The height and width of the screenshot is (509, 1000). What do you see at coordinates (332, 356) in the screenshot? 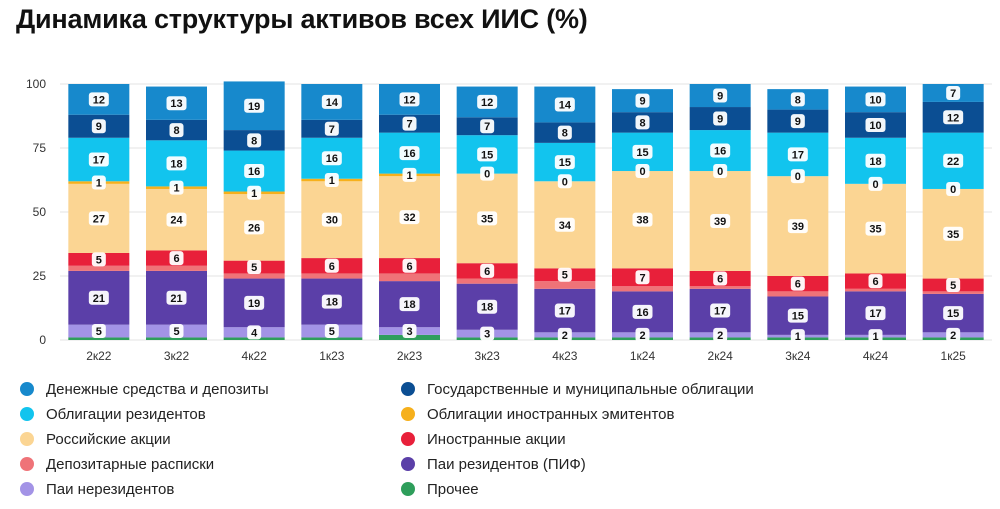
I see `x-tick-label: 1к23` at bounding box center [332, 356].